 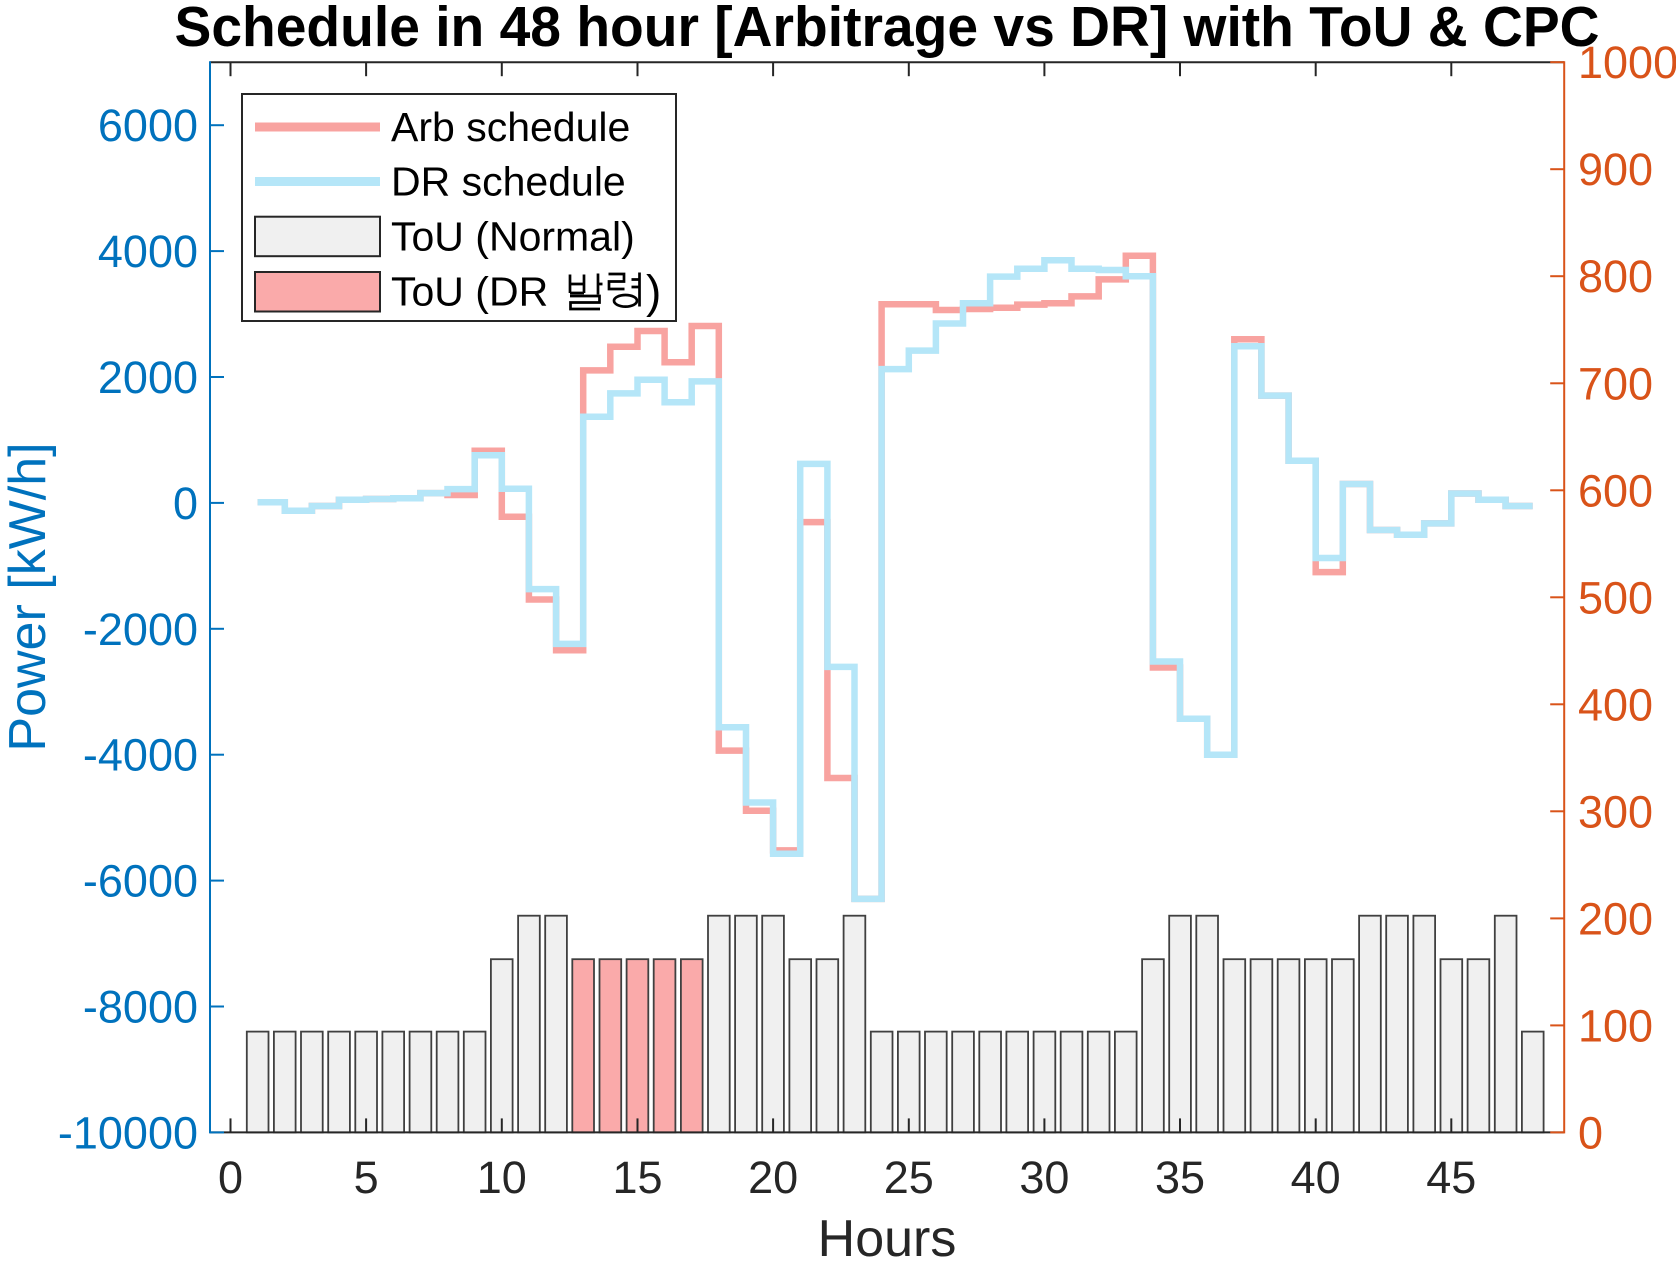 I want to click on svg-text: 200, so click(x=1615, y=918).